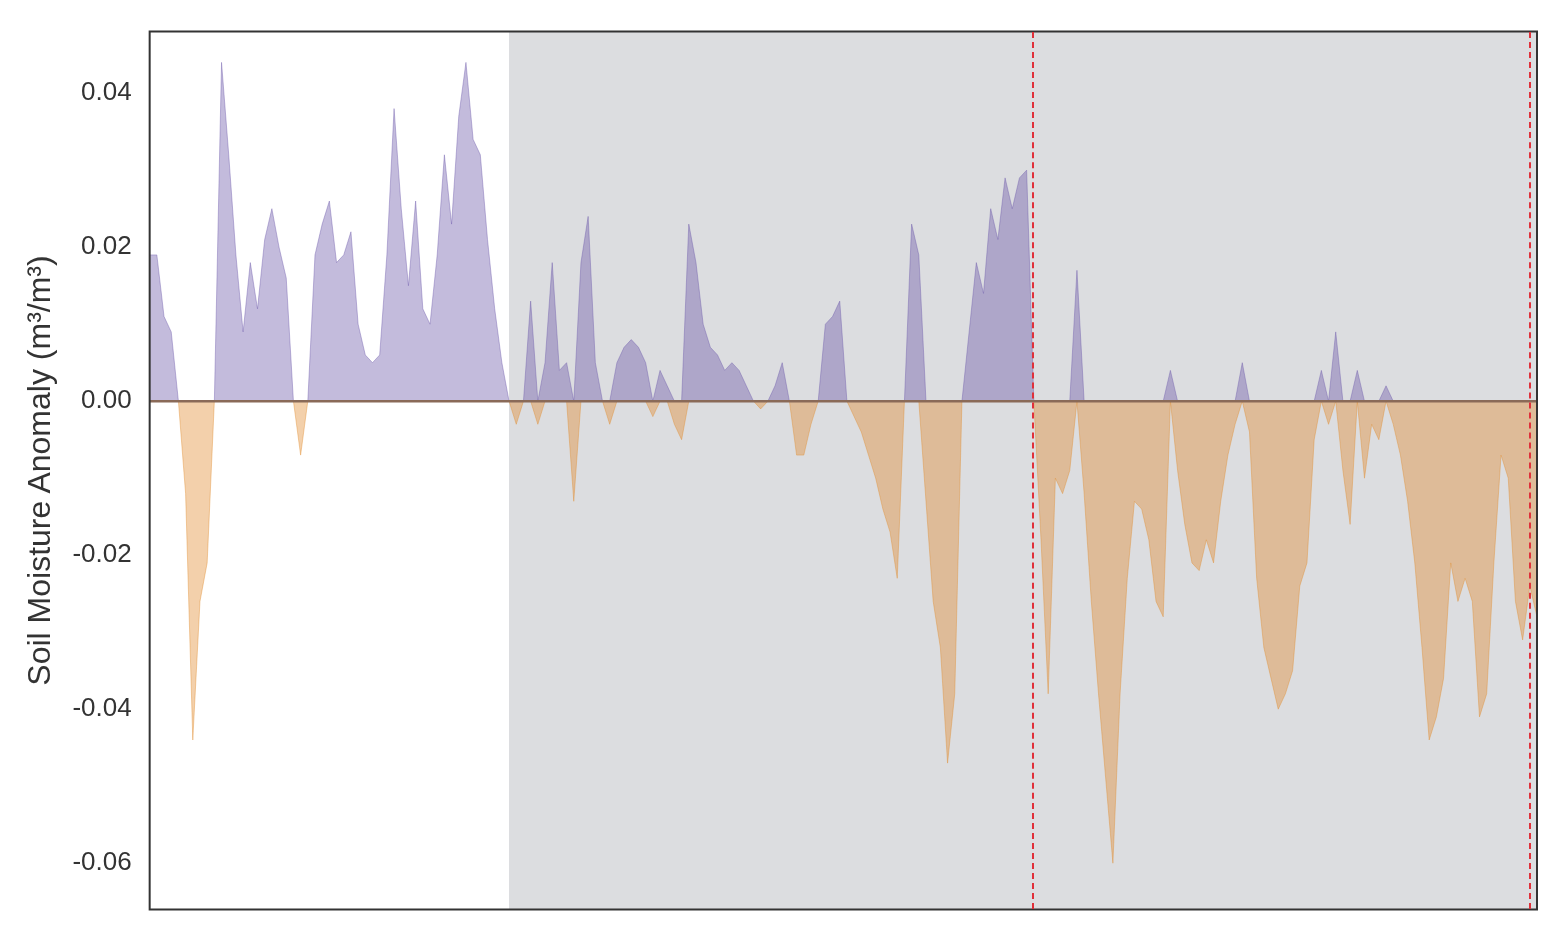 This screenshot has height=945, width=1551. What do you see at coordinates (102, 861) in the screenshot?
I see `y-tick-label: -0.06` at bounding box center [102, 861].